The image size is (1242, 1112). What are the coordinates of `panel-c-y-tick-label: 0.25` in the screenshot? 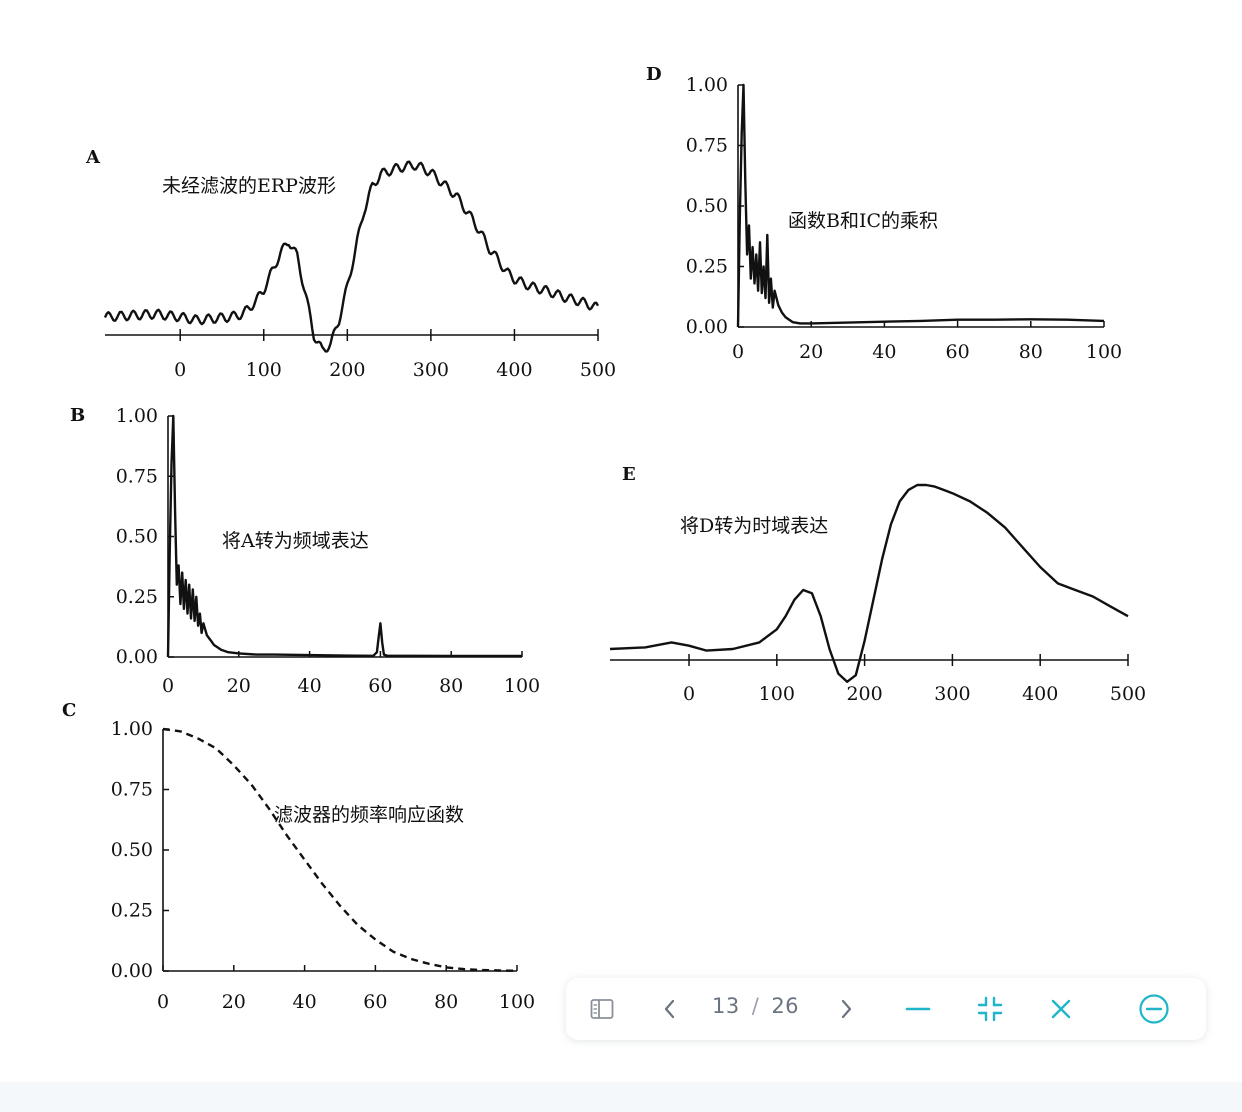 It's located at (132, 911).